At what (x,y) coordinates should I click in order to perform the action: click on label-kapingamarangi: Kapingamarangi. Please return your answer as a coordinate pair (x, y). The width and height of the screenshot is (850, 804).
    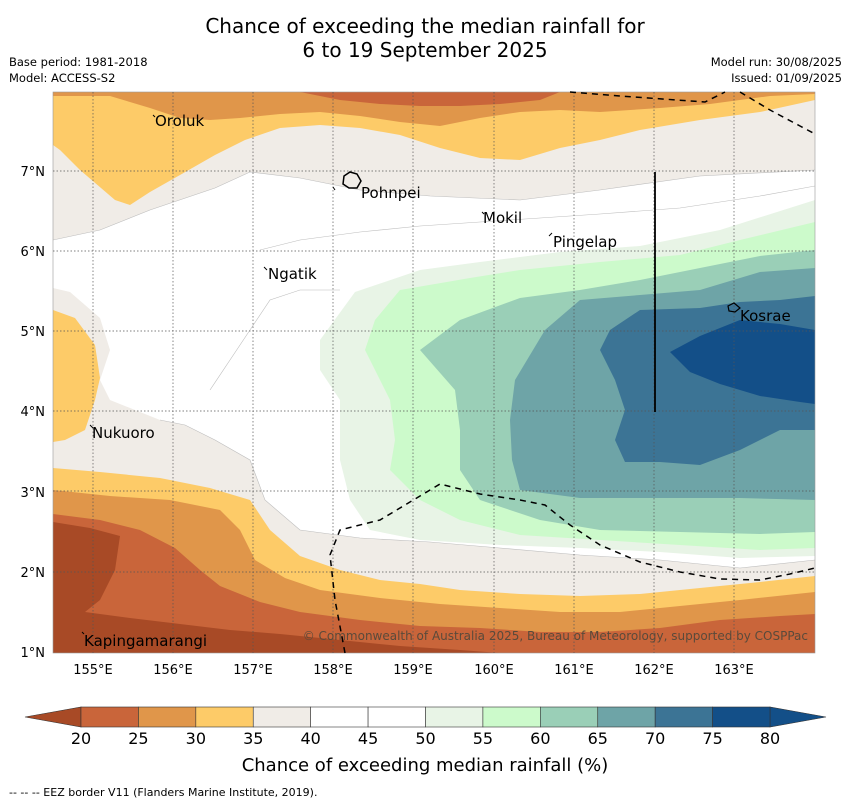
    Looking at the image, I should click on (145, 641).